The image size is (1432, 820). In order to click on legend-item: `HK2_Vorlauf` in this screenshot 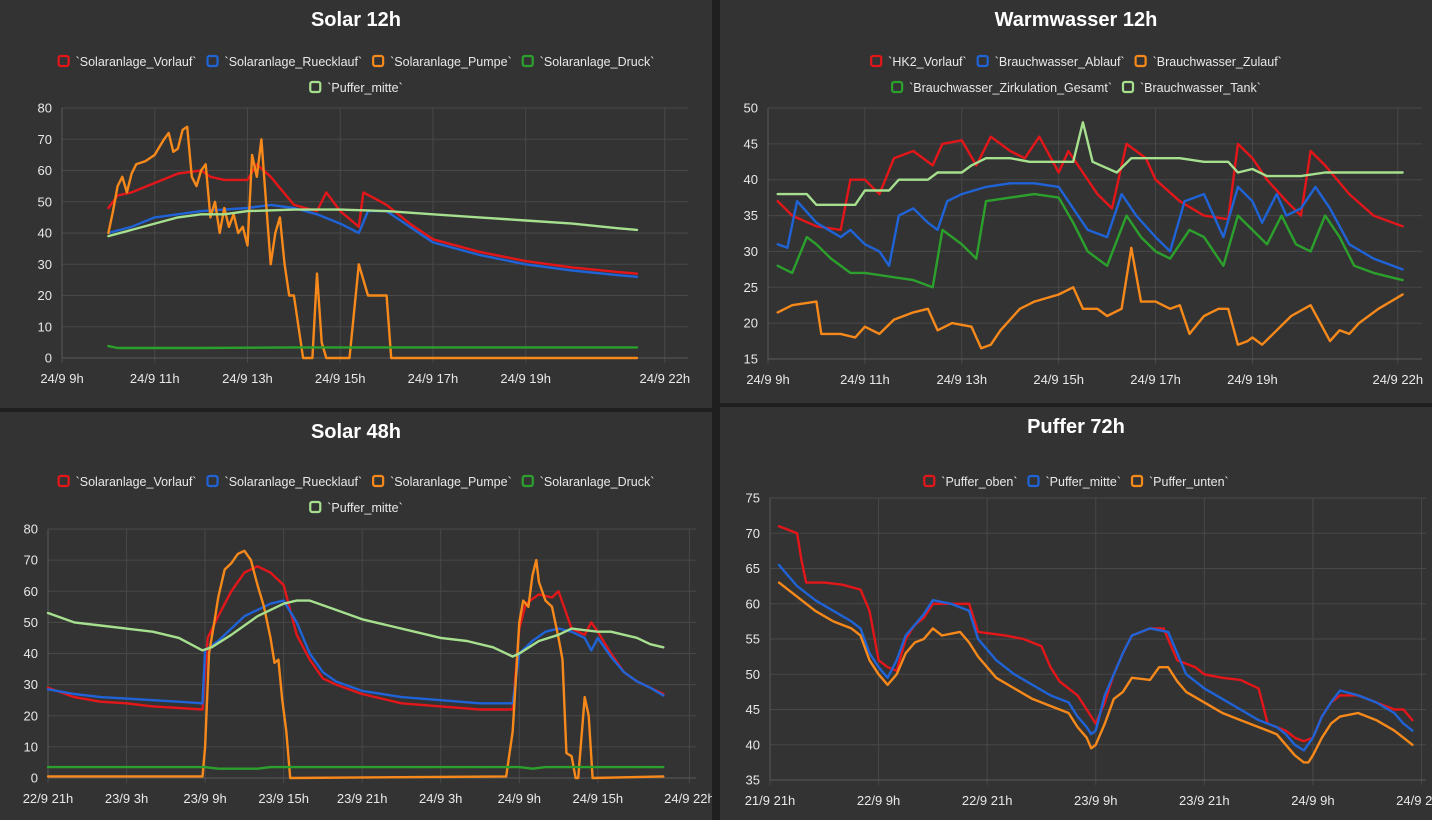, I will do `click(918, 61)`.